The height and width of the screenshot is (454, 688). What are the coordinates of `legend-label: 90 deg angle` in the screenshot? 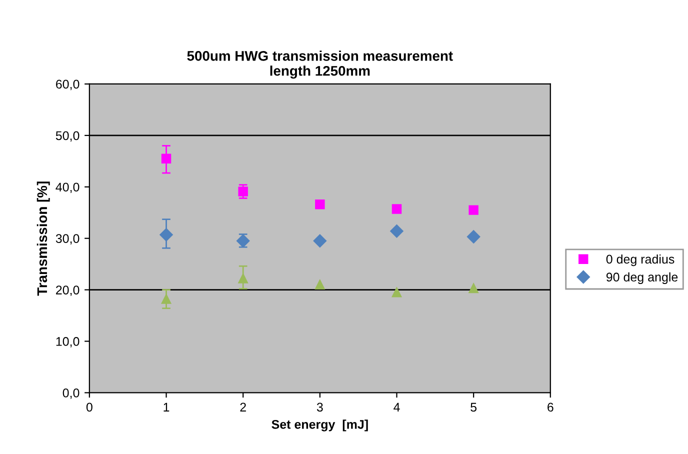 It's located at (642, 278).